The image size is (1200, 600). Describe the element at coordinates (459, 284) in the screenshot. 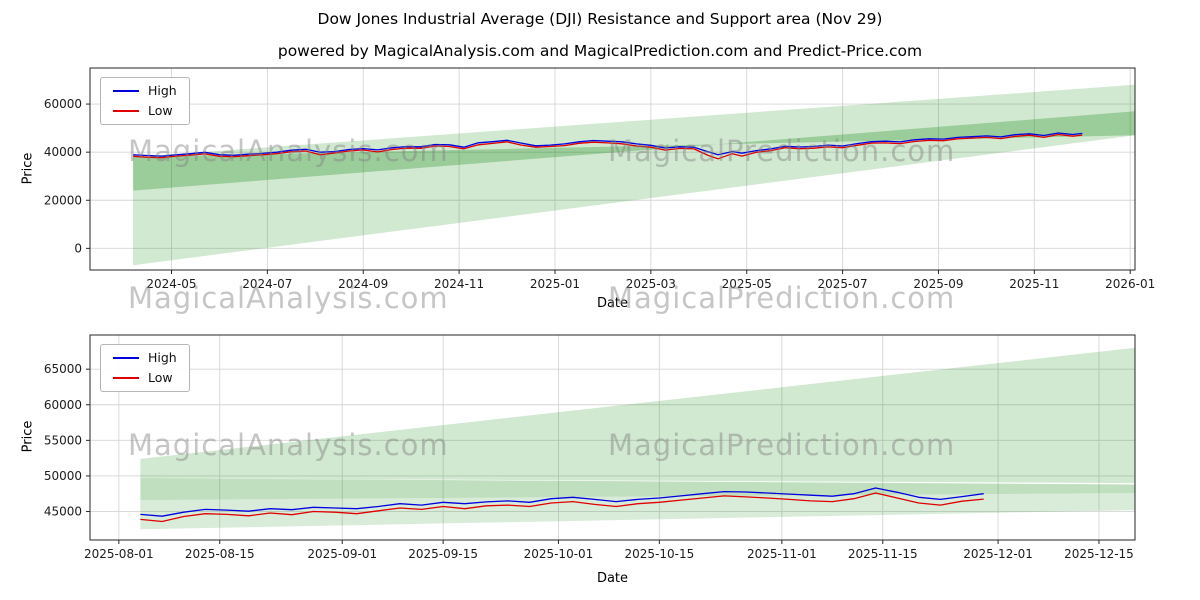

I see `svg-text: 2024-11` at that location.